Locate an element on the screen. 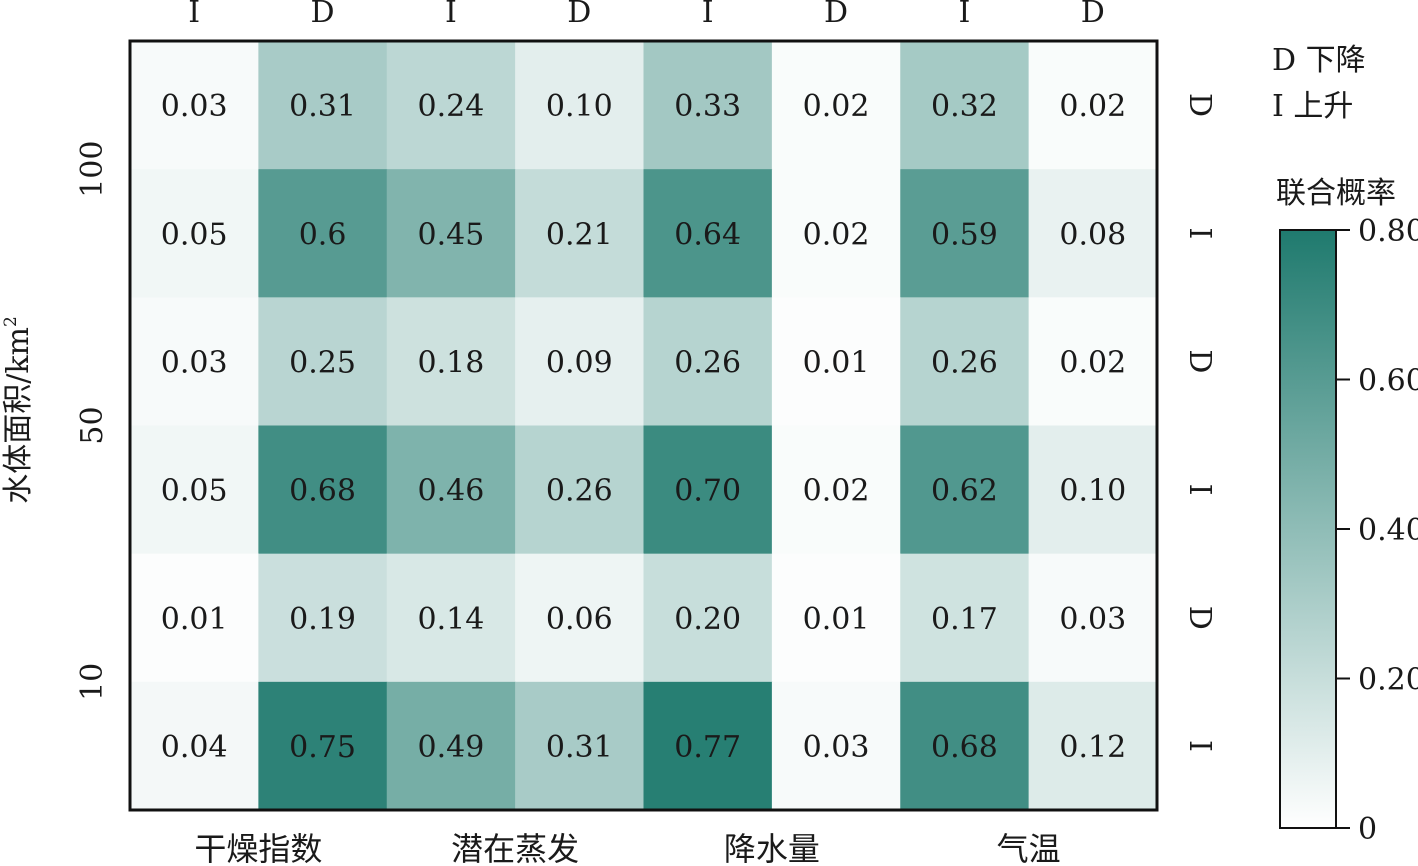  cell-value-label: 0.05 is located at coordinates (194, 234).